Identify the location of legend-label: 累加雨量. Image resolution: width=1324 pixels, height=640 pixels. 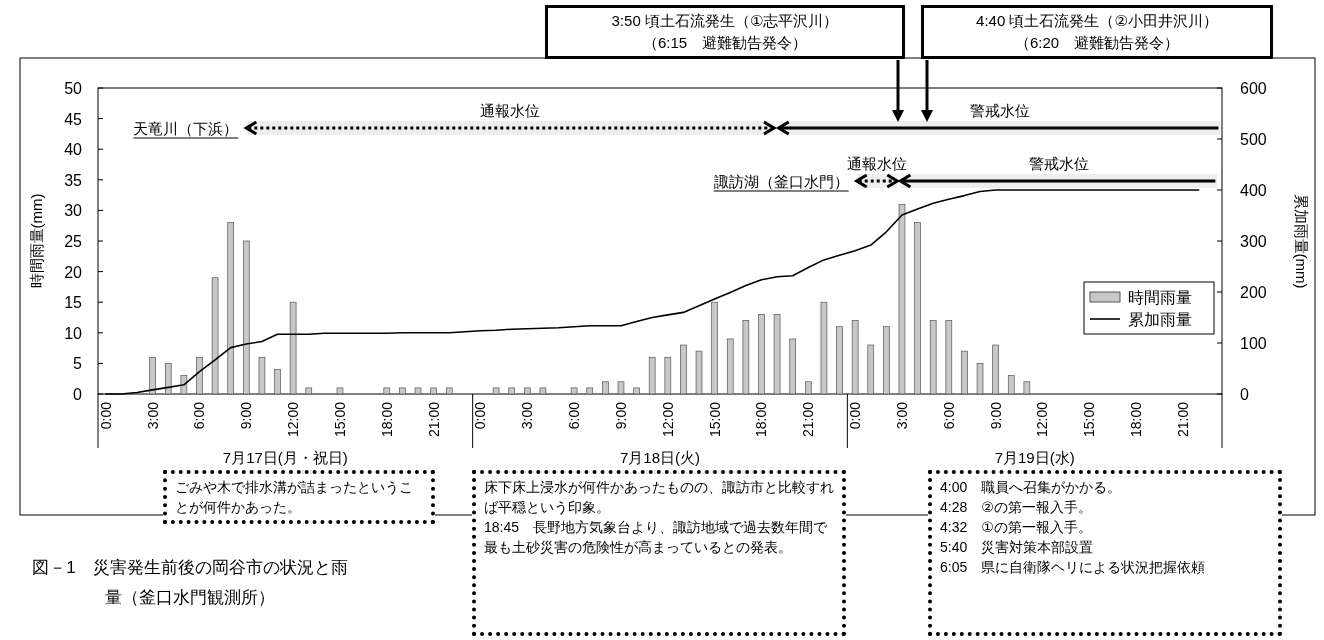
(1160, 319).